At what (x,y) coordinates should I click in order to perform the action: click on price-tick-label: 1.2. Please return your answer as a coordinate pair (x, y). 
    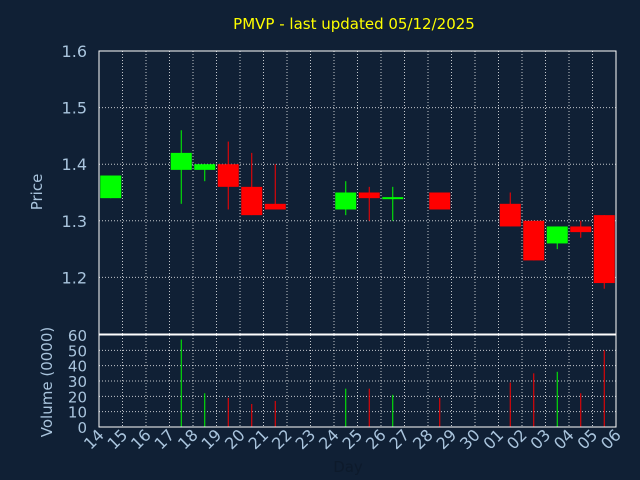
    Looking at the image, I should click on (74, 277).